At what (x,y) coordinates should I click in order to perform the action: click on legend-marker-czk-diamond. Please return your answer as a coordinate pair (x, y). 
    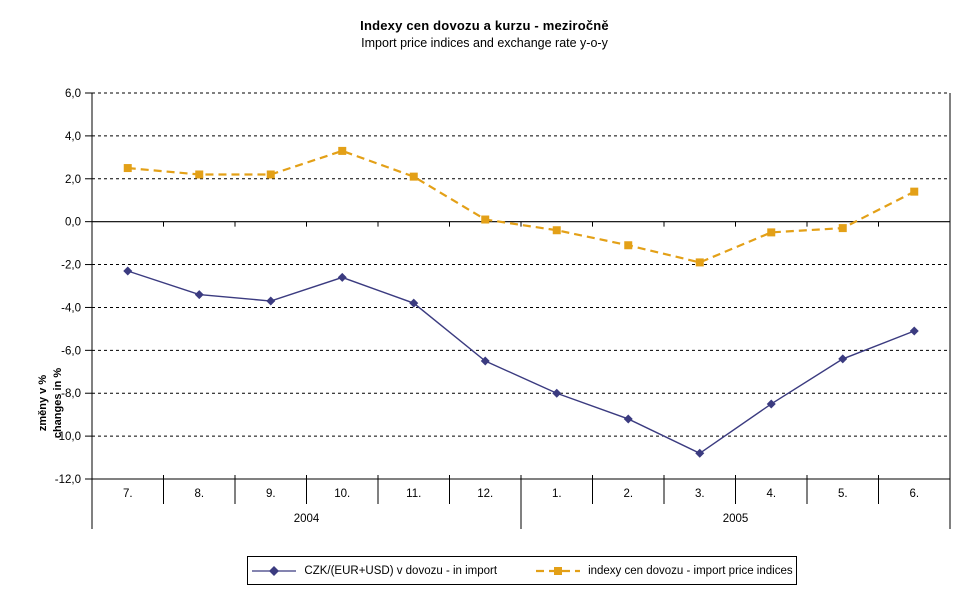
    Looking at the image, I should click on (274, 570).